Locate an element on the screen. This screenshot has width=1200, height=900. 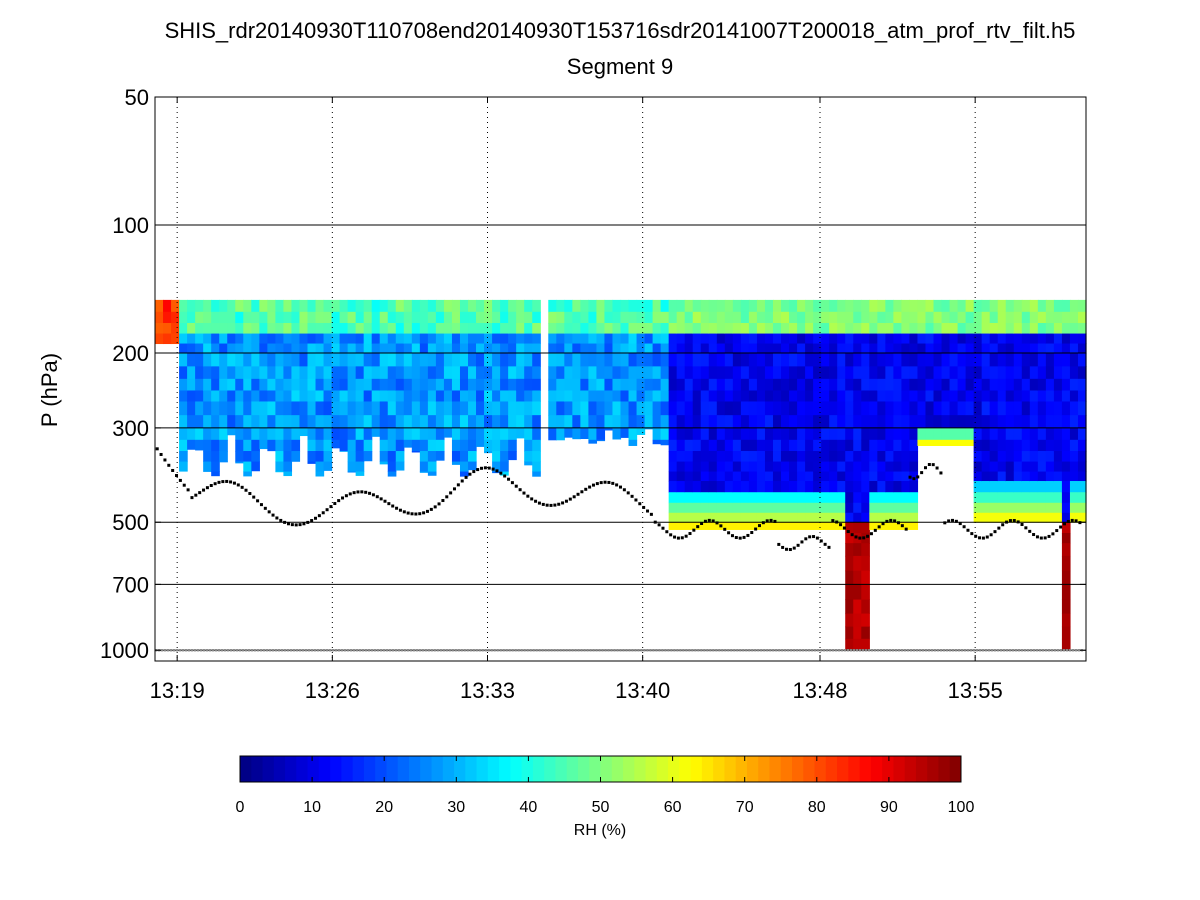
colorbar-tick-label: 80 is located at coordinates (817, 807).